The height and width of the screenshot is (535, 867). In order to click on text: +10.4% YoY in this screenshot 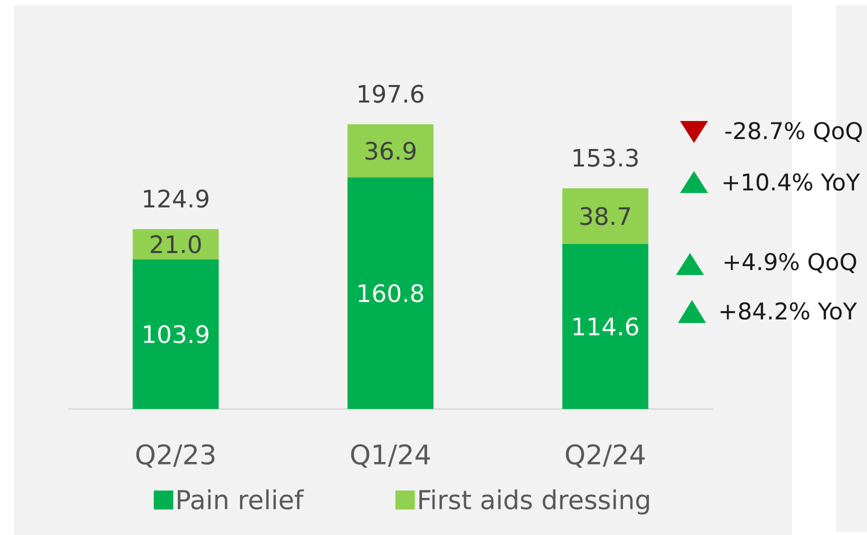, I will do `click(792, 182)`.